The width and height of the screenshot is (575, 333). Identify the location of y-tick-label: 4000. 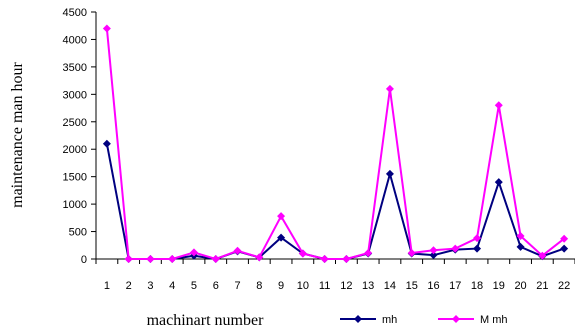
(75, 40).